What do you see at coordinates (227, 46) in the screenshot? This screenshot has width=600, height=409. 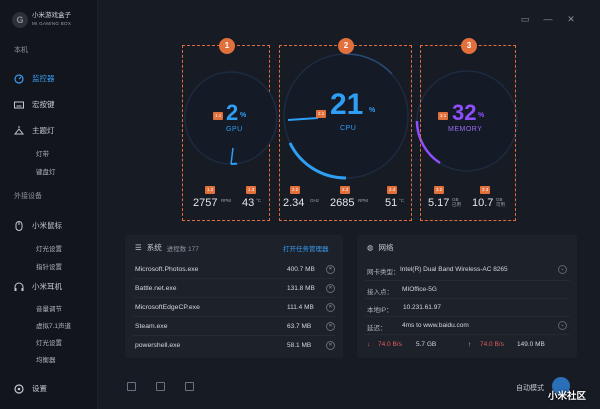 I see `annotation-badge-1: 1` at bounding box center [227, 46].